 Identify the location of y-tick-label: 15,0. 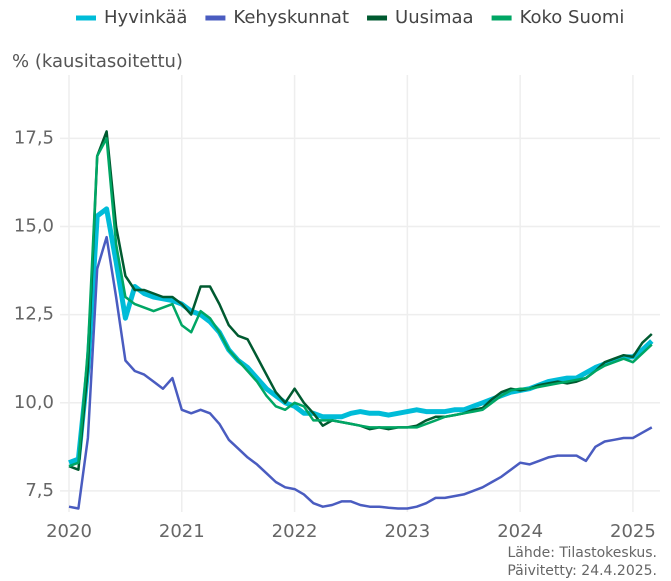
(34, 226).